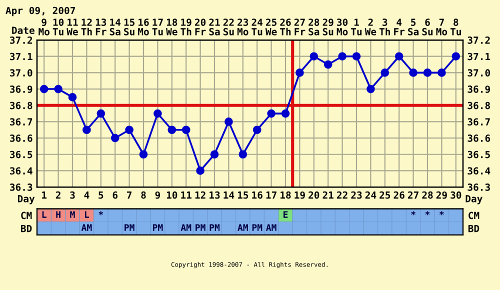 The image size is (500, 290). Describe the element at coordinates (479, 171) in the screenshot. I see `y2-tick-label: 36.4` at that location.